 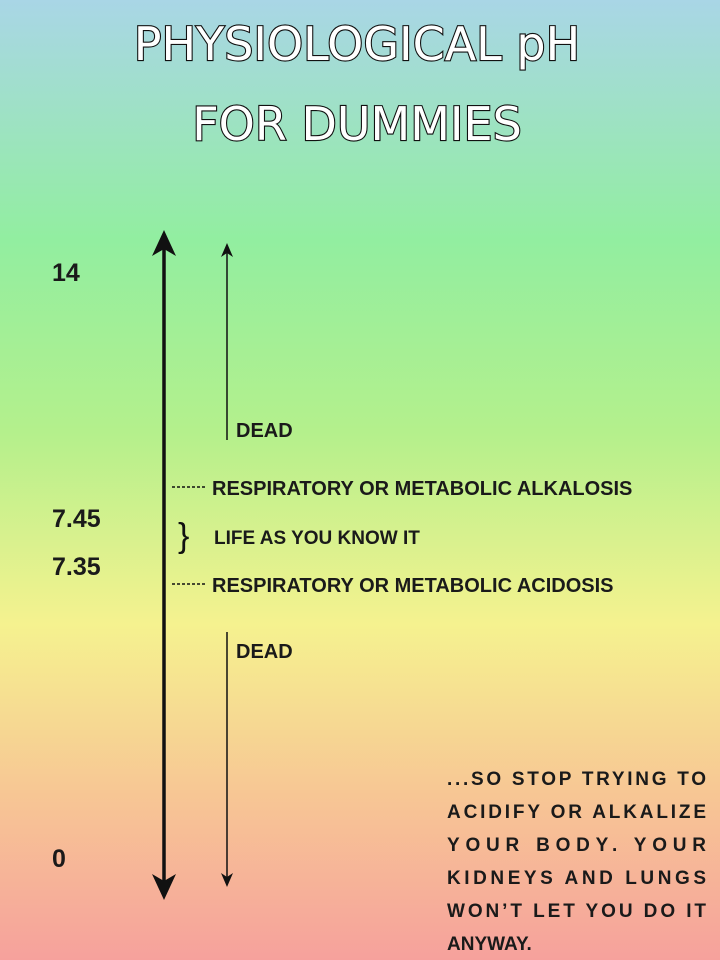 I want to click on note-line: YOUR BODY. YOUR, so click(x=576, y=845).